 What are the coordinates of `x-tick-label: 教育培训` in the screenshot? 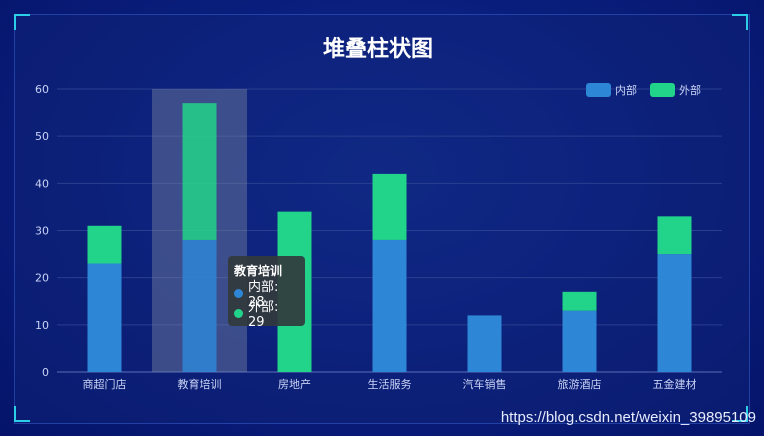 It's located at (200, 384).